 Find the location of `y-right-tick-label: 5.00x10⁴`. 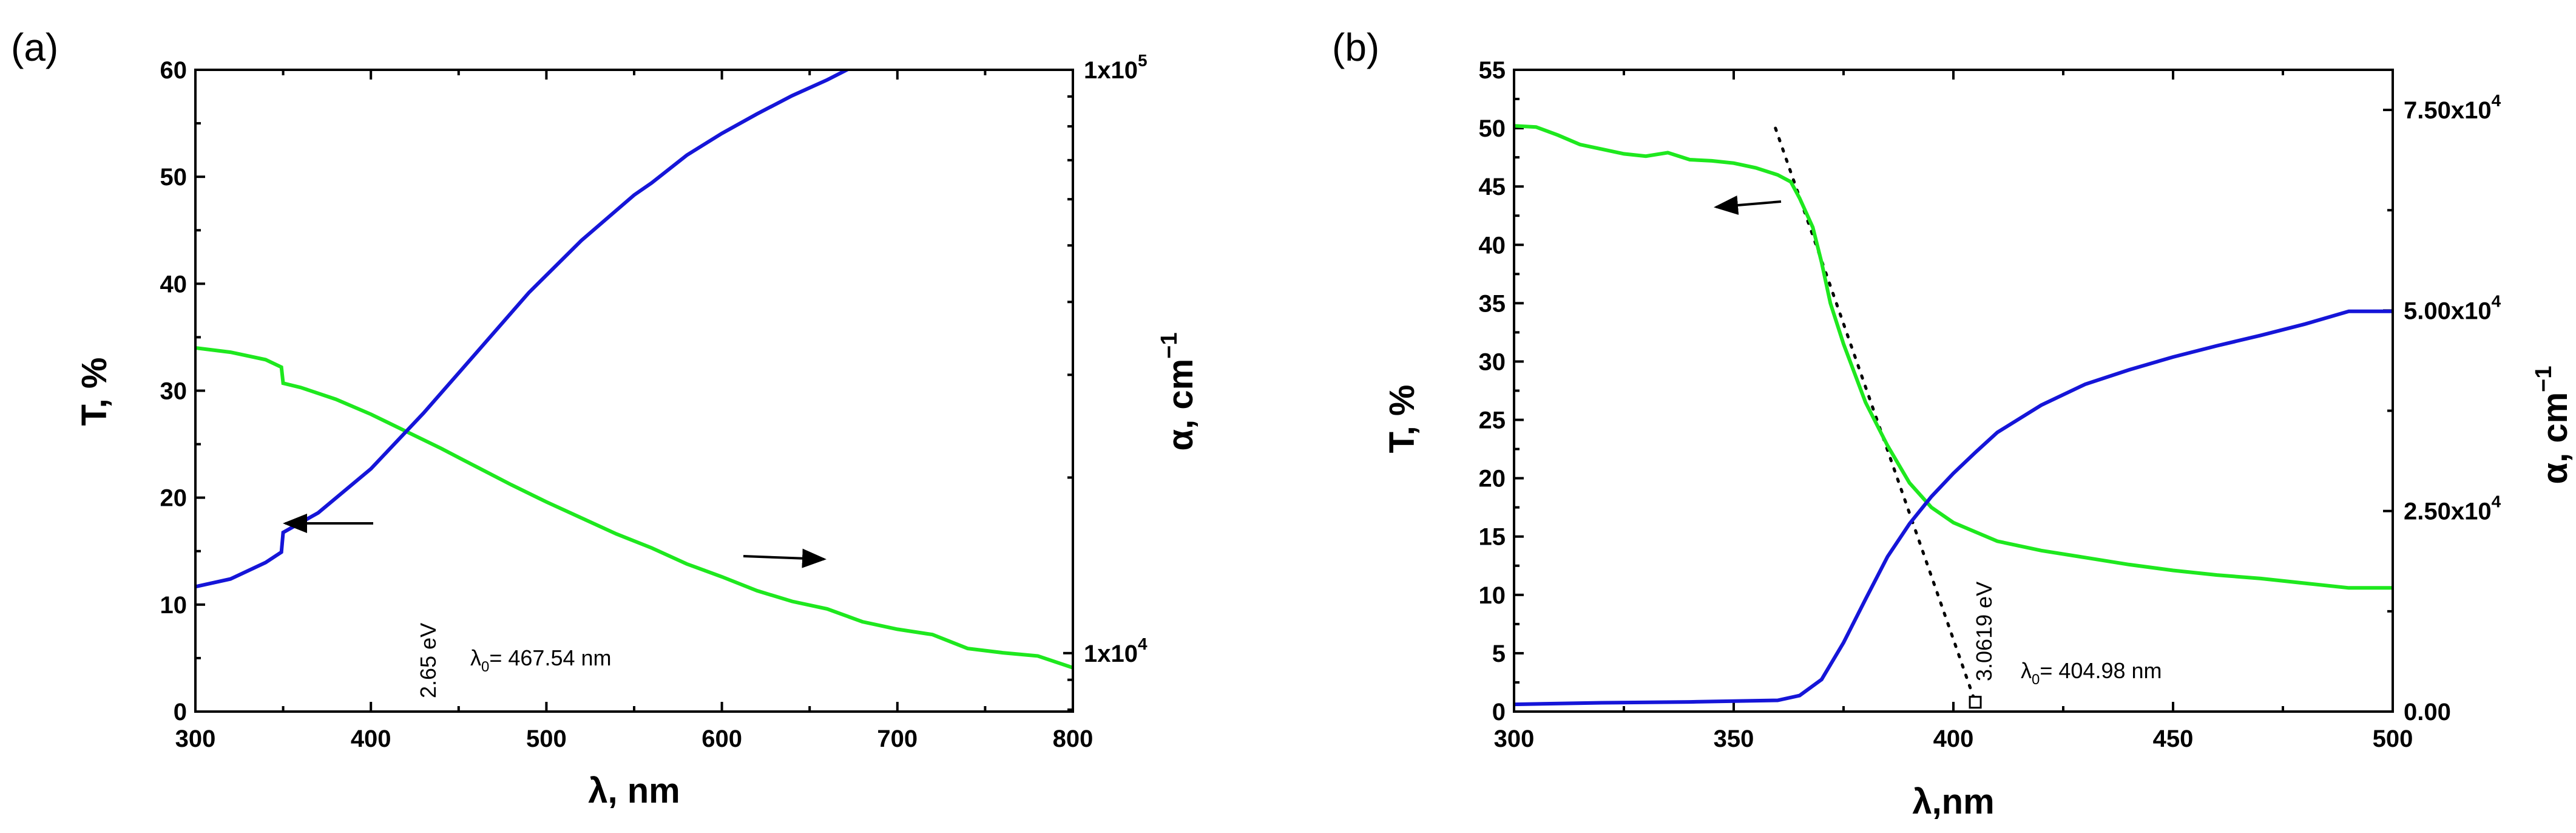

y-right-tick-label: 5.00x10⁴ is located at coordinates (2452, 307).